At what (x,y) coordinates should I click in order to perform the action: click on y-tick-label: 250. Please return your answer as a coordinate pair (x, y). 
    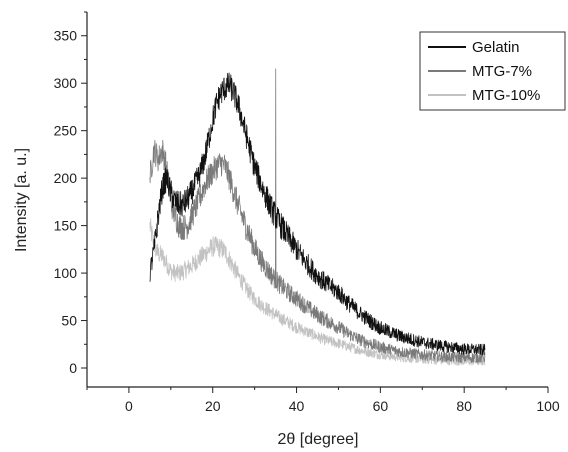
    Looking at the image, I should click on (66, 131).